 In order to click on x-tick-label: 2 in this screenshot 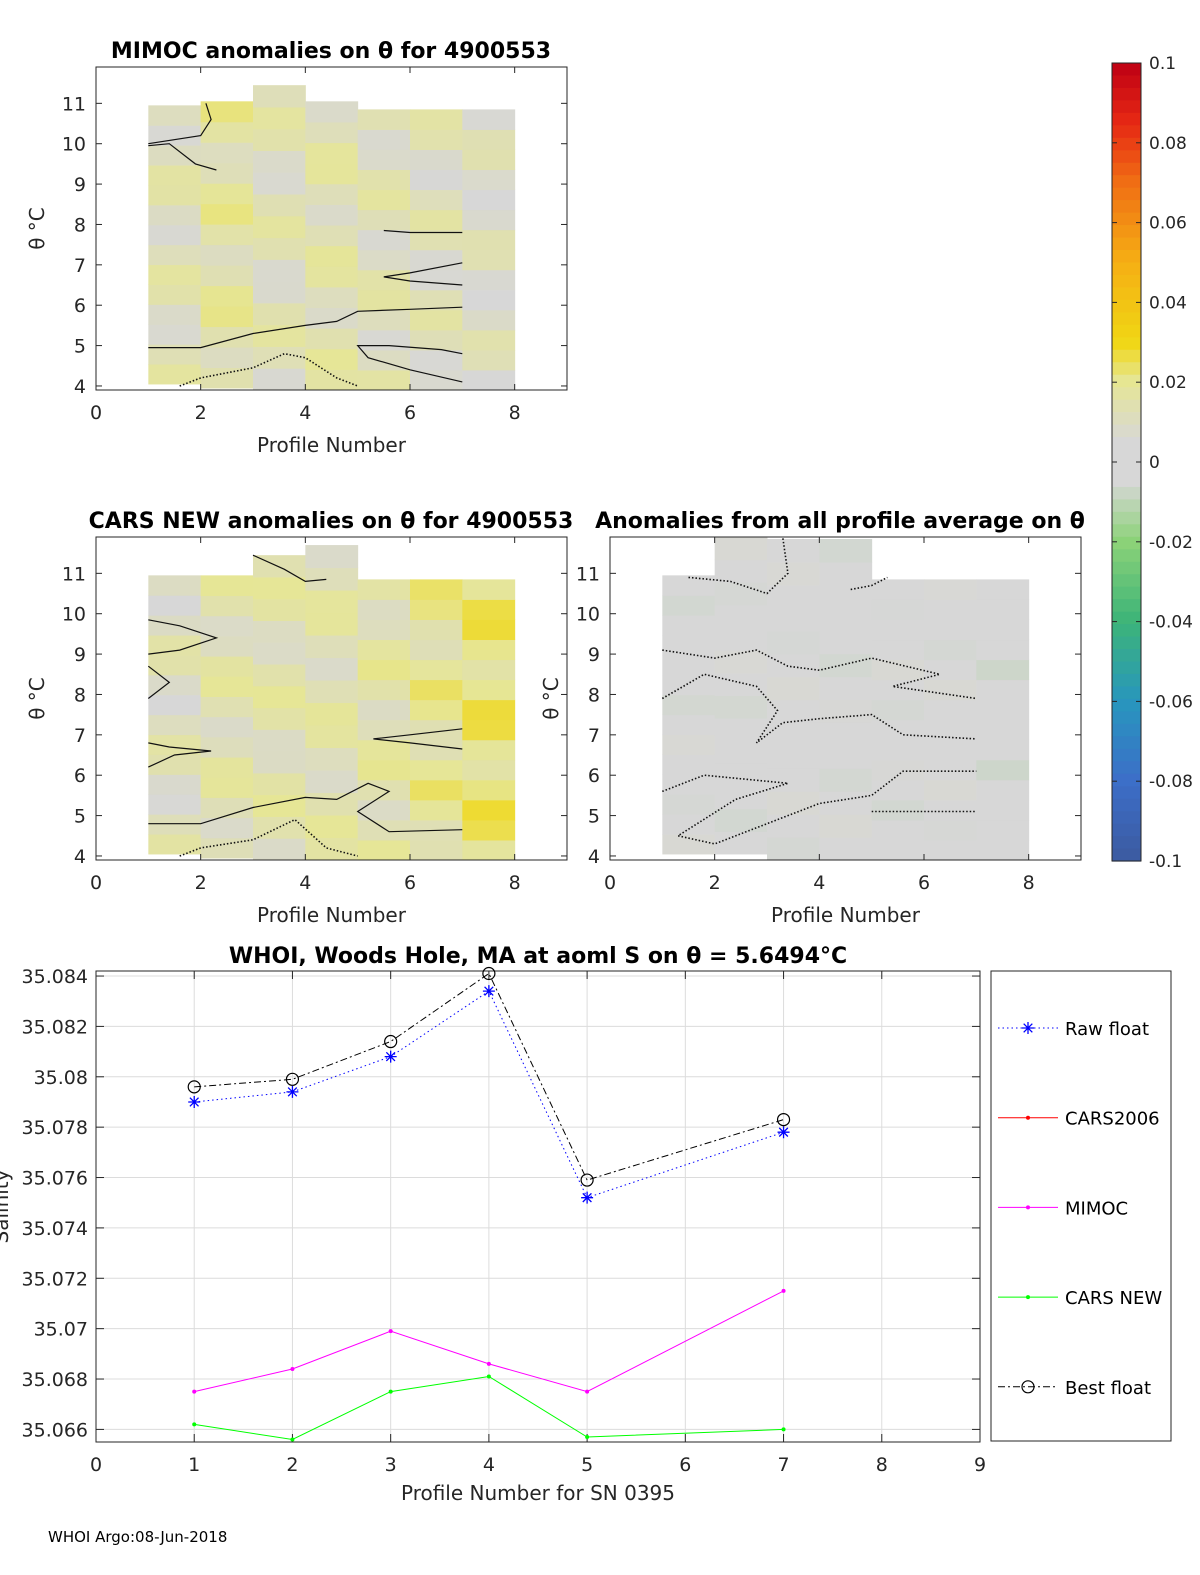, I will do `click(292, 1465)`.